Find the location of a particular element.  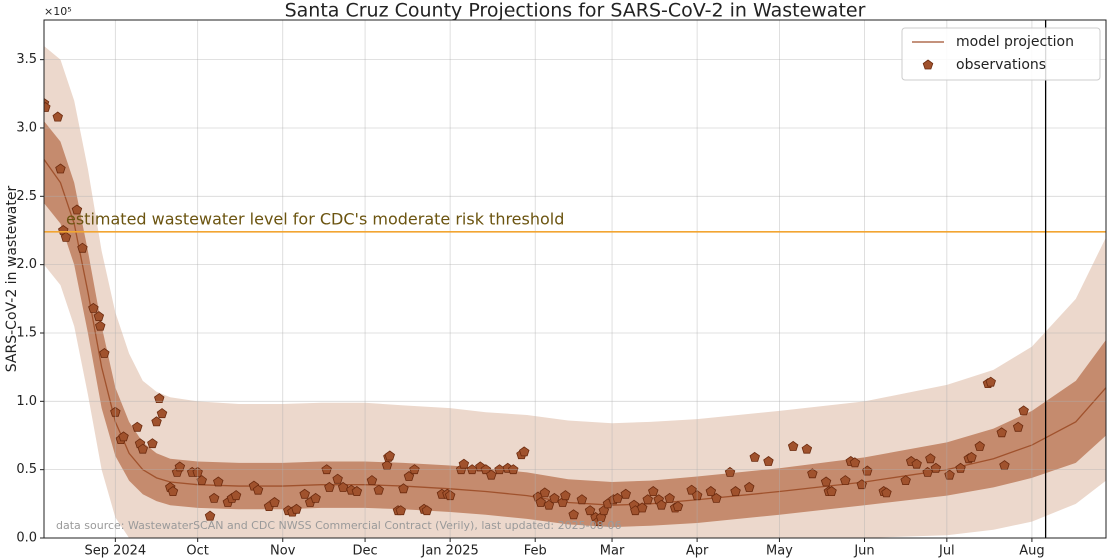

y-tick-label: 3.0 is located at coordinates (26, 127).